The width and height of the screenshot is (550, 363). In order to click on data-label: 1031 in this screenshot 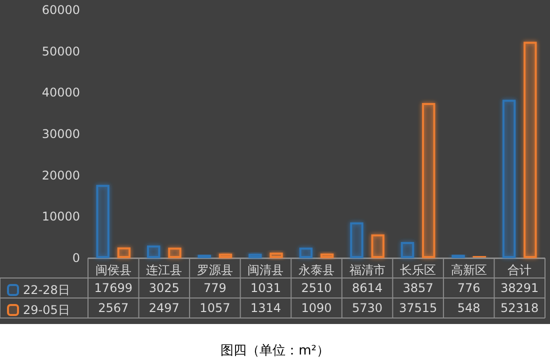, I will do `click(265, 288)`.